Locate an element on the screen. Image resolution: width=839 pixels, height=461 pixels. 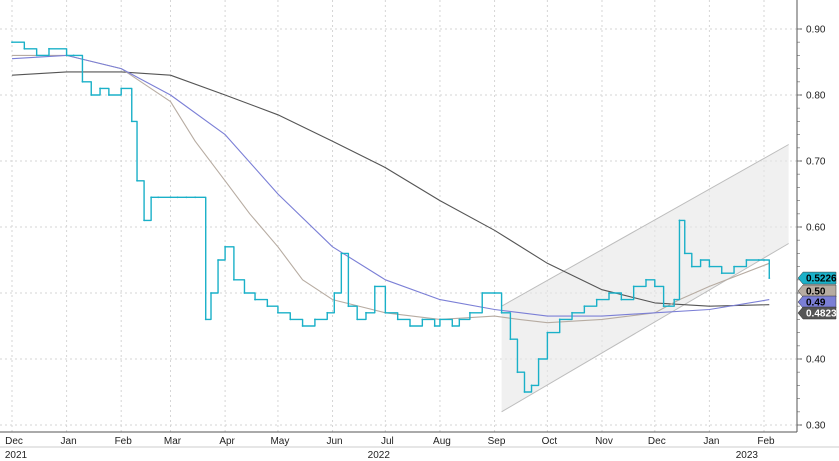
value-badge: 0.5226 is located at coordinates (817, 278).